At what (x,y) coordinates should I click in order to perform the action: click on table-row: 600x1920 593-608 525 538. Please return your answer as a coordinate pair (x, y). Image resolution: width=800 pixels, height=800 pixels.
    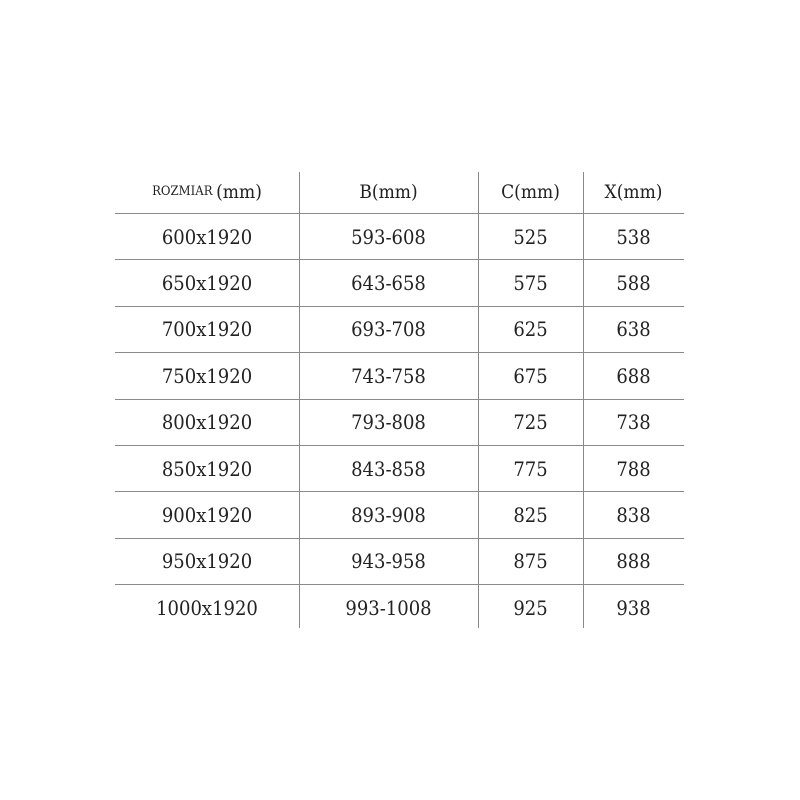
    Looking at the image, I should click on (399, 237).